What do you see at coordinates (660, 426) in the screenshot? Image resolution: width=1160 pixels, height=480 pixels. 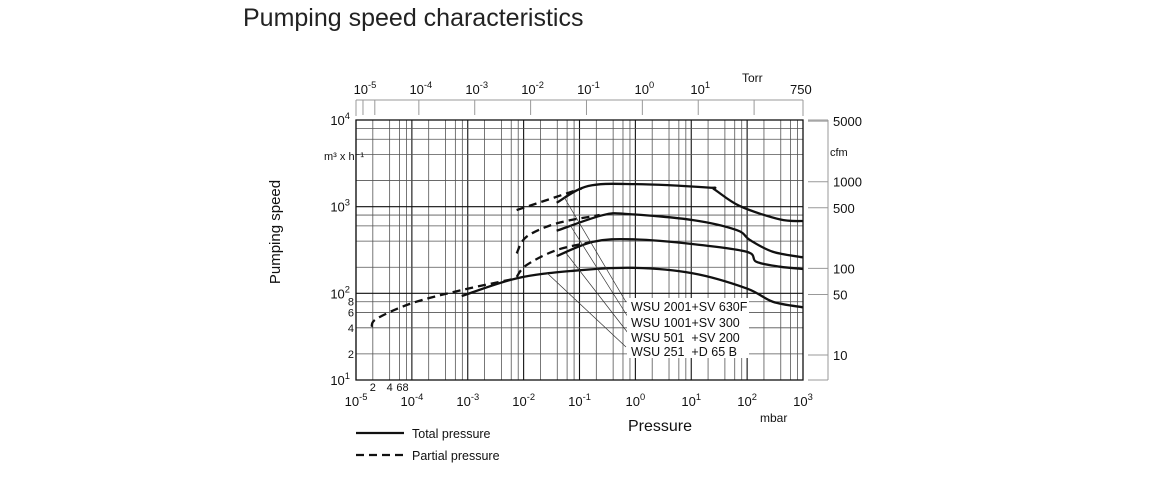 I see `x-axis-title: Pressure` at bounding box center [660, 426].